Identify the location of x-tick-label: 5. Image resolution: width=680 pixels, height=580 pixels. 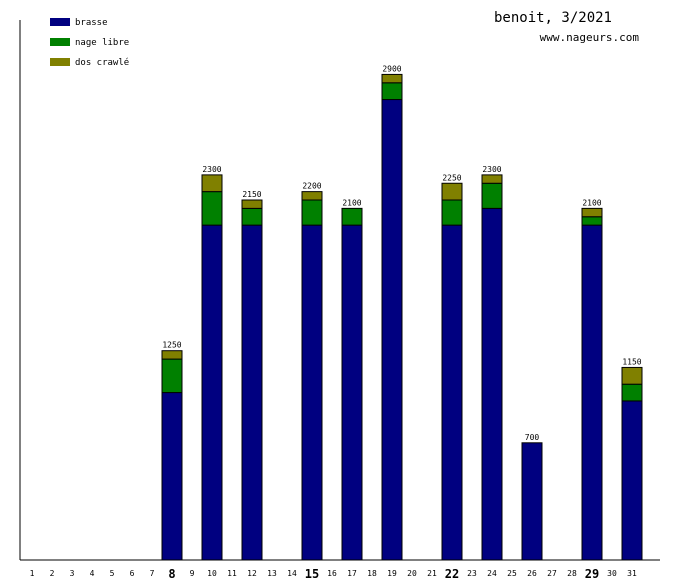
(112, 573).